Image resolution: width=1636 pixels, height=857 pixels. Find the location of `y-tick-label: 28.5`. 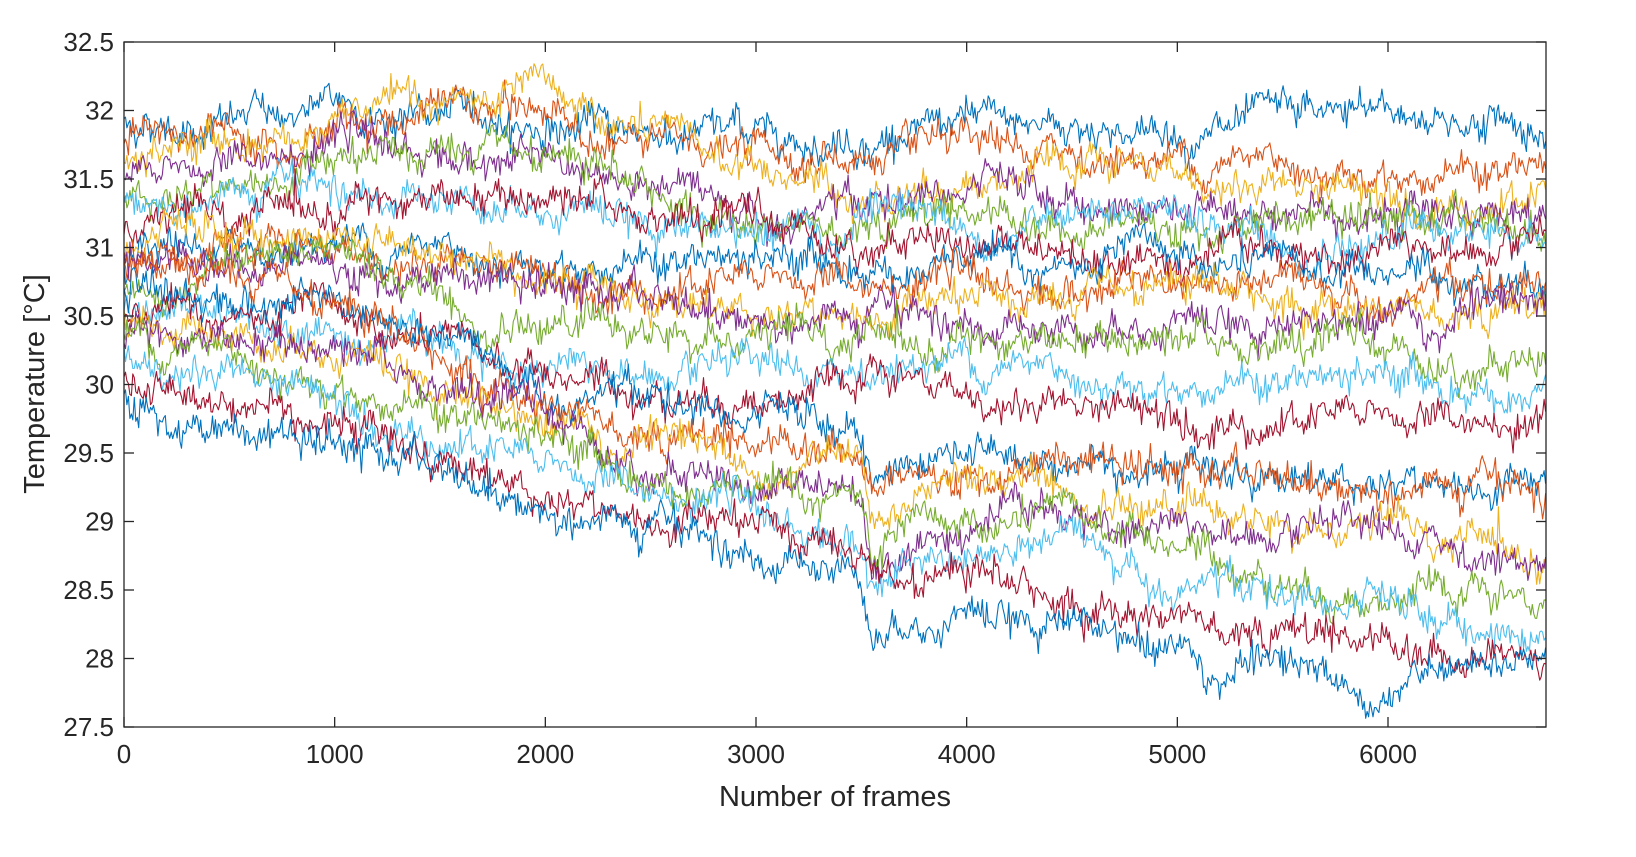

y-tick-label: 28.5 is located at coordinates (88, 590).